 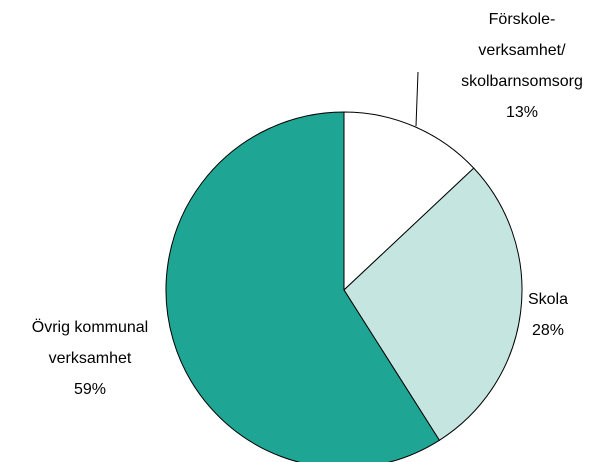 What do you see at coordinates (522, 112) in the screenshot?
I see `value-label: 13%` at bounding box center [522, 112].